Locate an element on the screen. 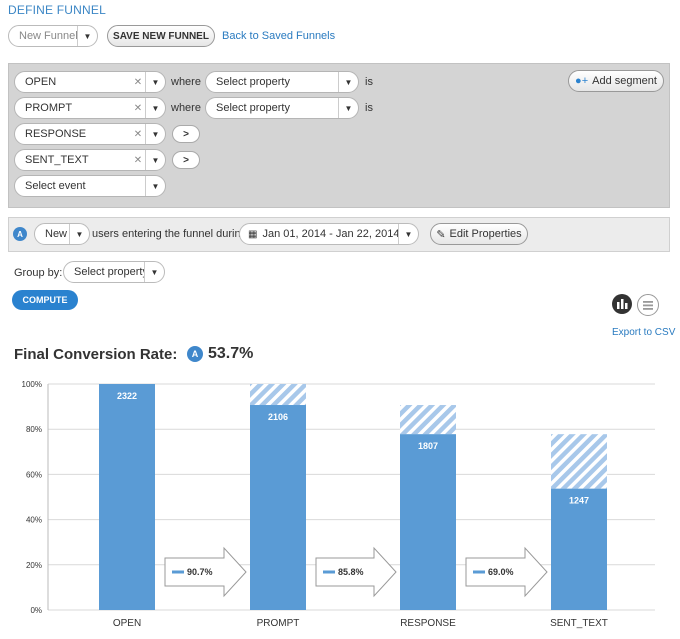  entering-text: users entering the funnel during is located at coordinates (169, 234).